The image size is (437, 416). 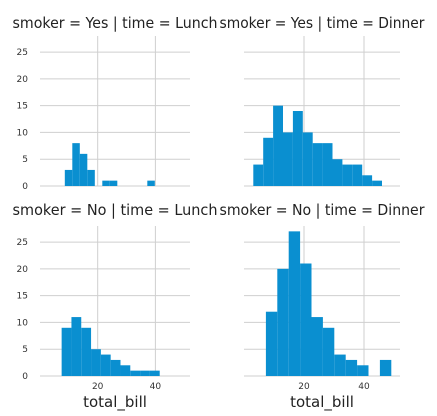 What do you see at coordinates (115, 210) in the screenshot?
I see `panel-title: smoker = No | time = Lunch` at bounding box center [115, 210].